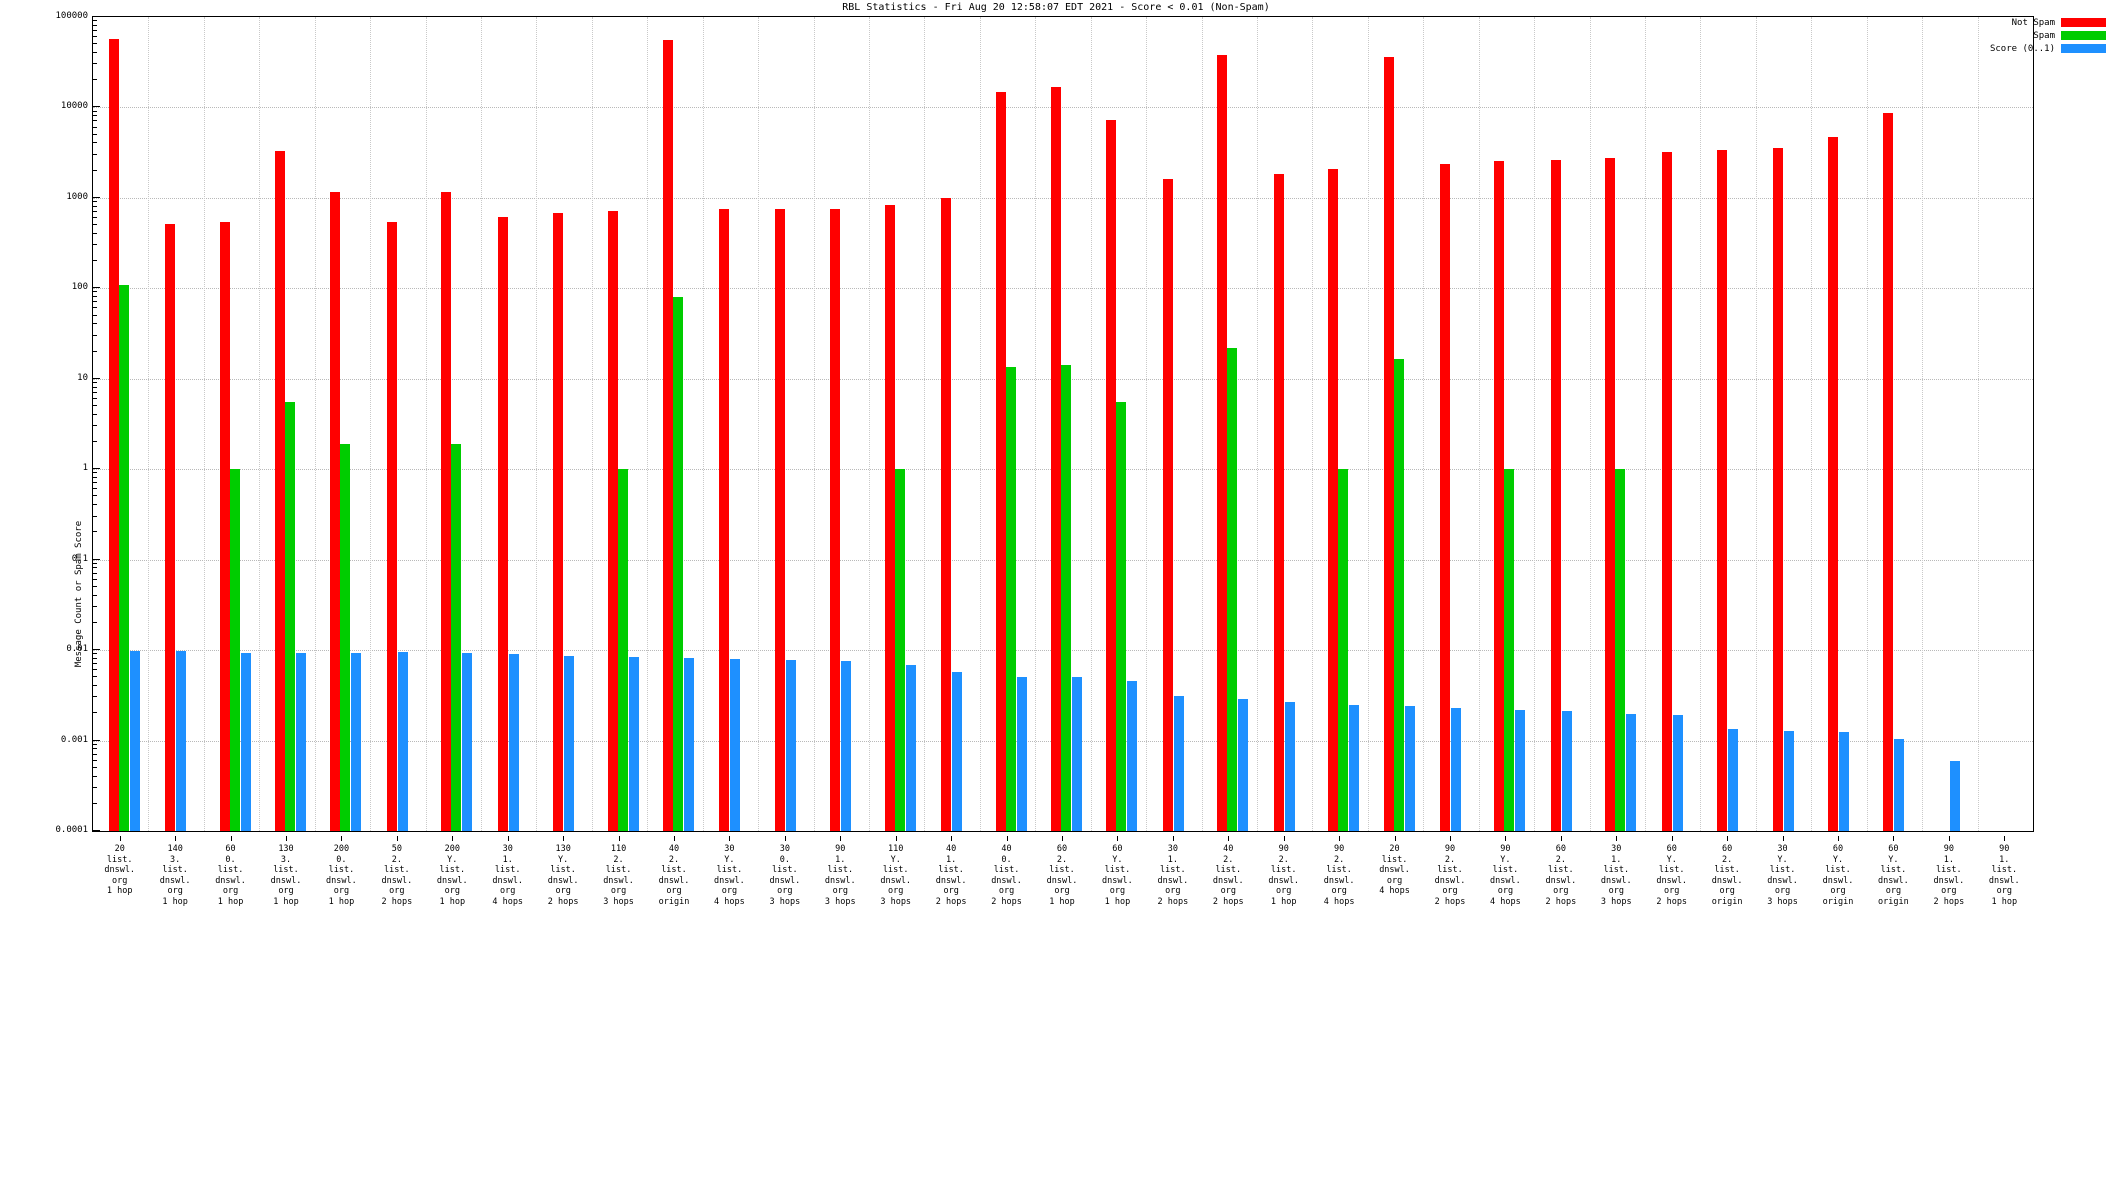 This screenshot has height=1188, width=2112. I want to click on y-axis-tick-label: 0.1, so click(79, 558).